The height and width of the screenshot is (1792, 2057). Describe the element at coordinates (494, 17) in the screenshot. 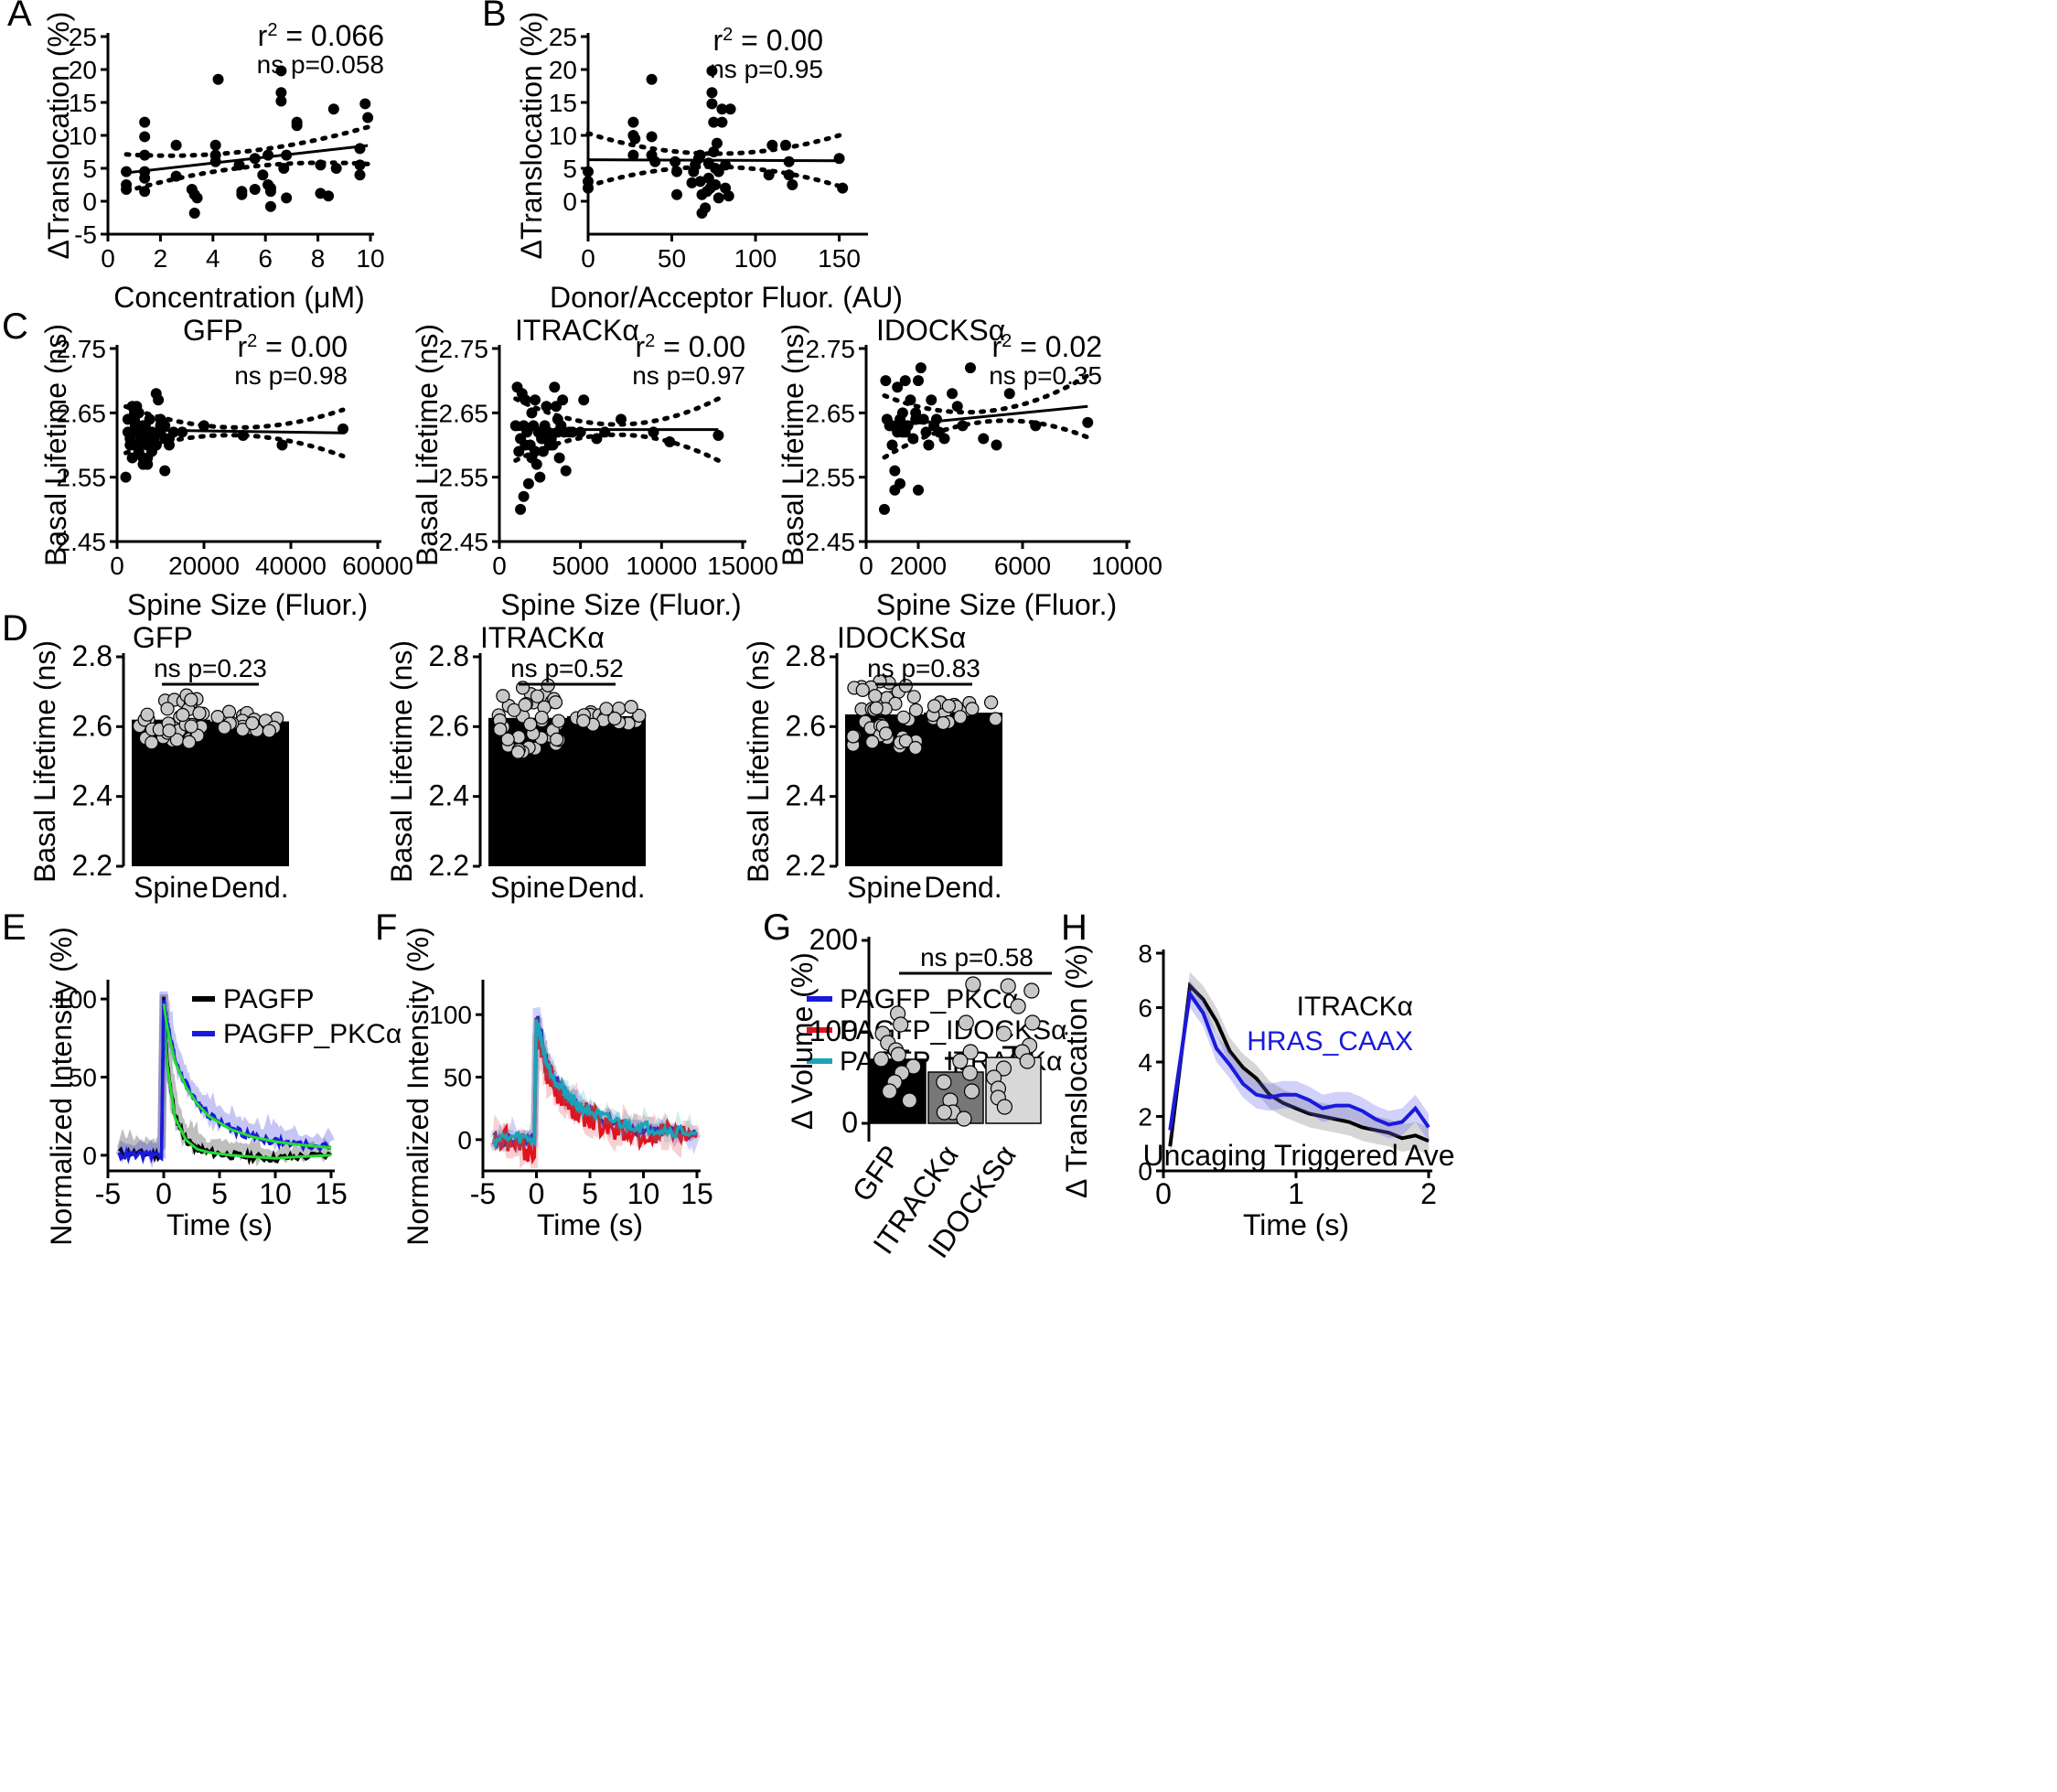

I see `panel-label-b: B` at that location.